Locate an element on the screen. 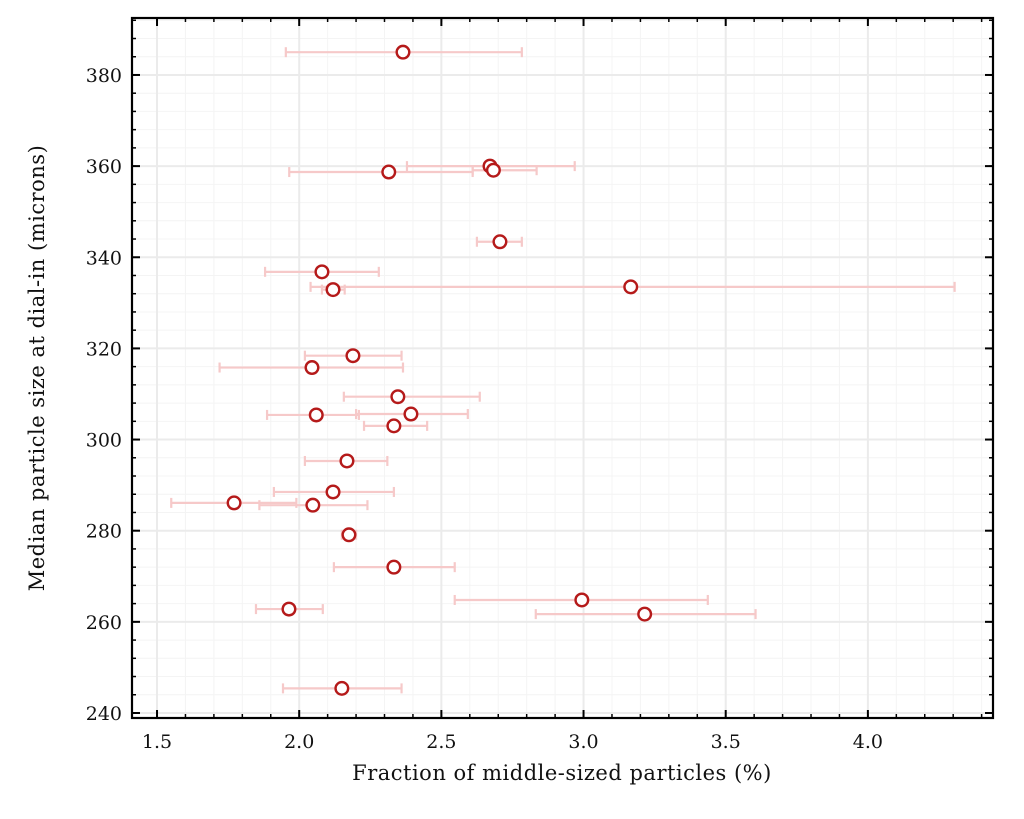 The width and height of the screenshot is (1024, 819). y-tick-label: 300 is located at coordinates (104, 441).